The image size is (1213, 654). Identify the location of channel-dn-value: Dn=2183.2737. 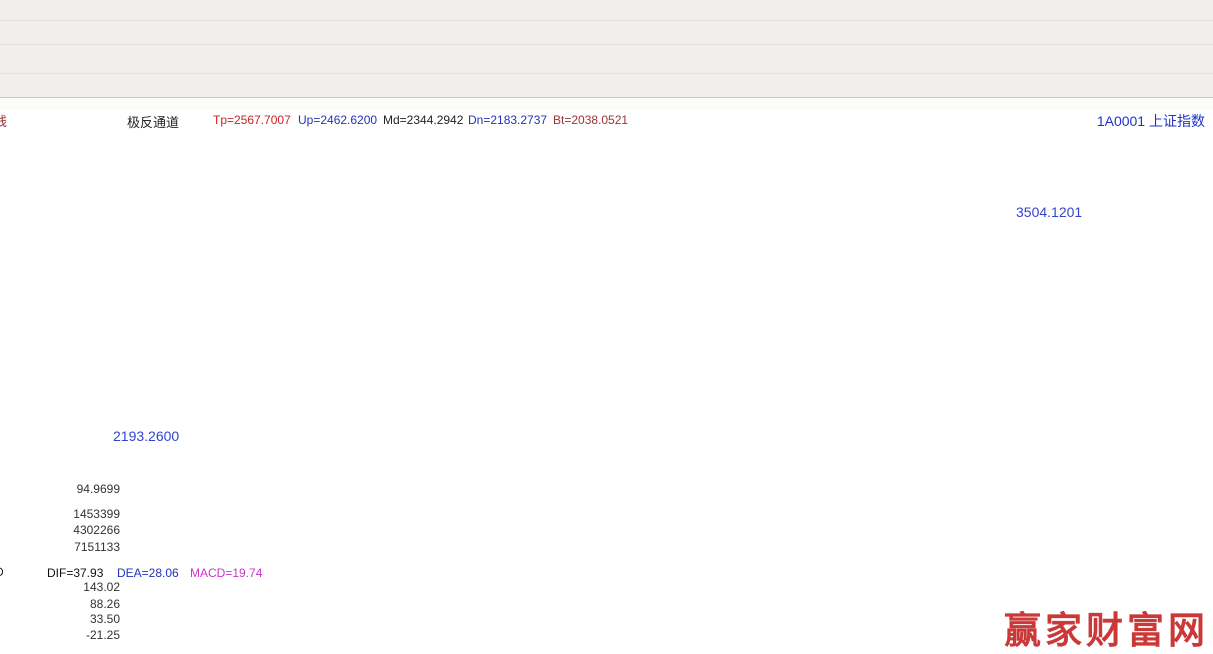
(508, 120).